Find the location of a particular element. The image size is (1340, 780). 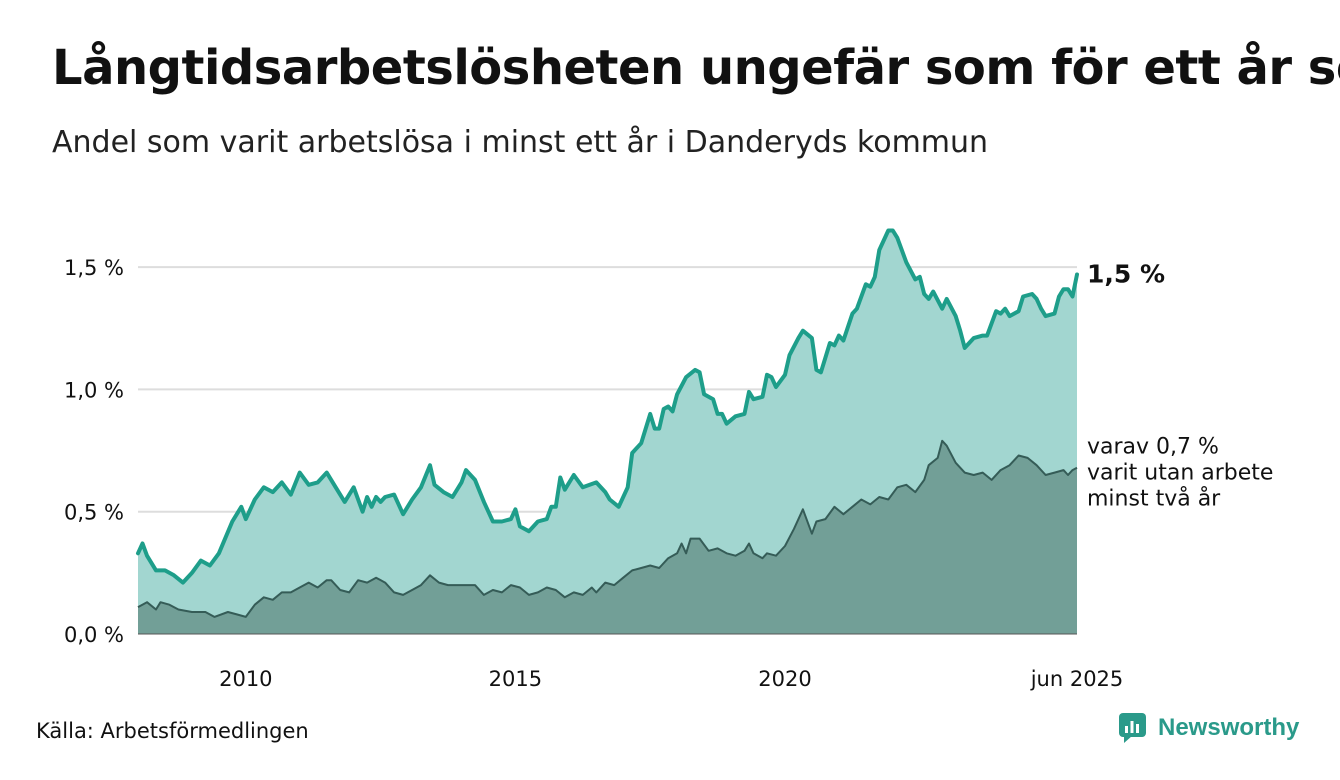

chart-bubble-icon is located at coordinates (1132, 728).